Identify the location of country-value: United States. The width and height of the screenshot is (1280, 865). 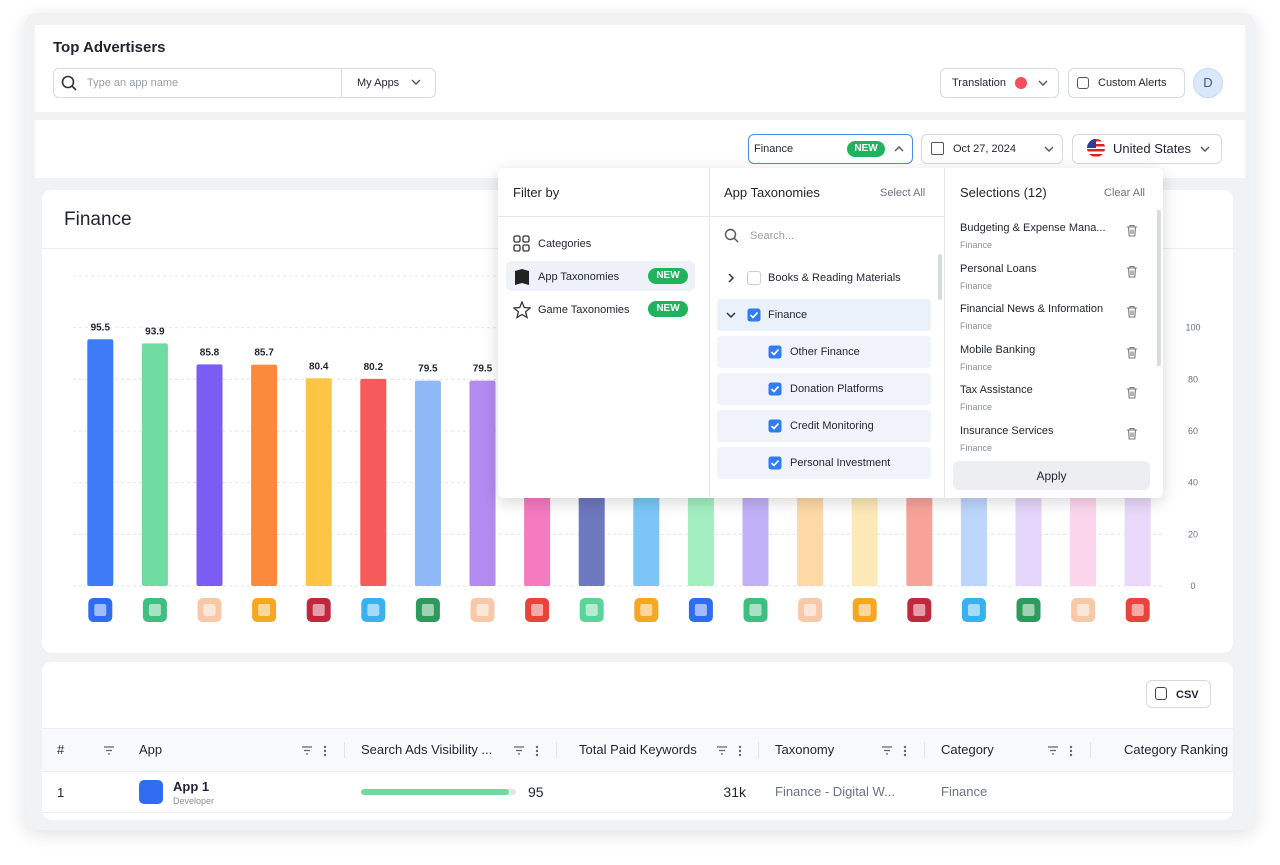
(1152, 148).